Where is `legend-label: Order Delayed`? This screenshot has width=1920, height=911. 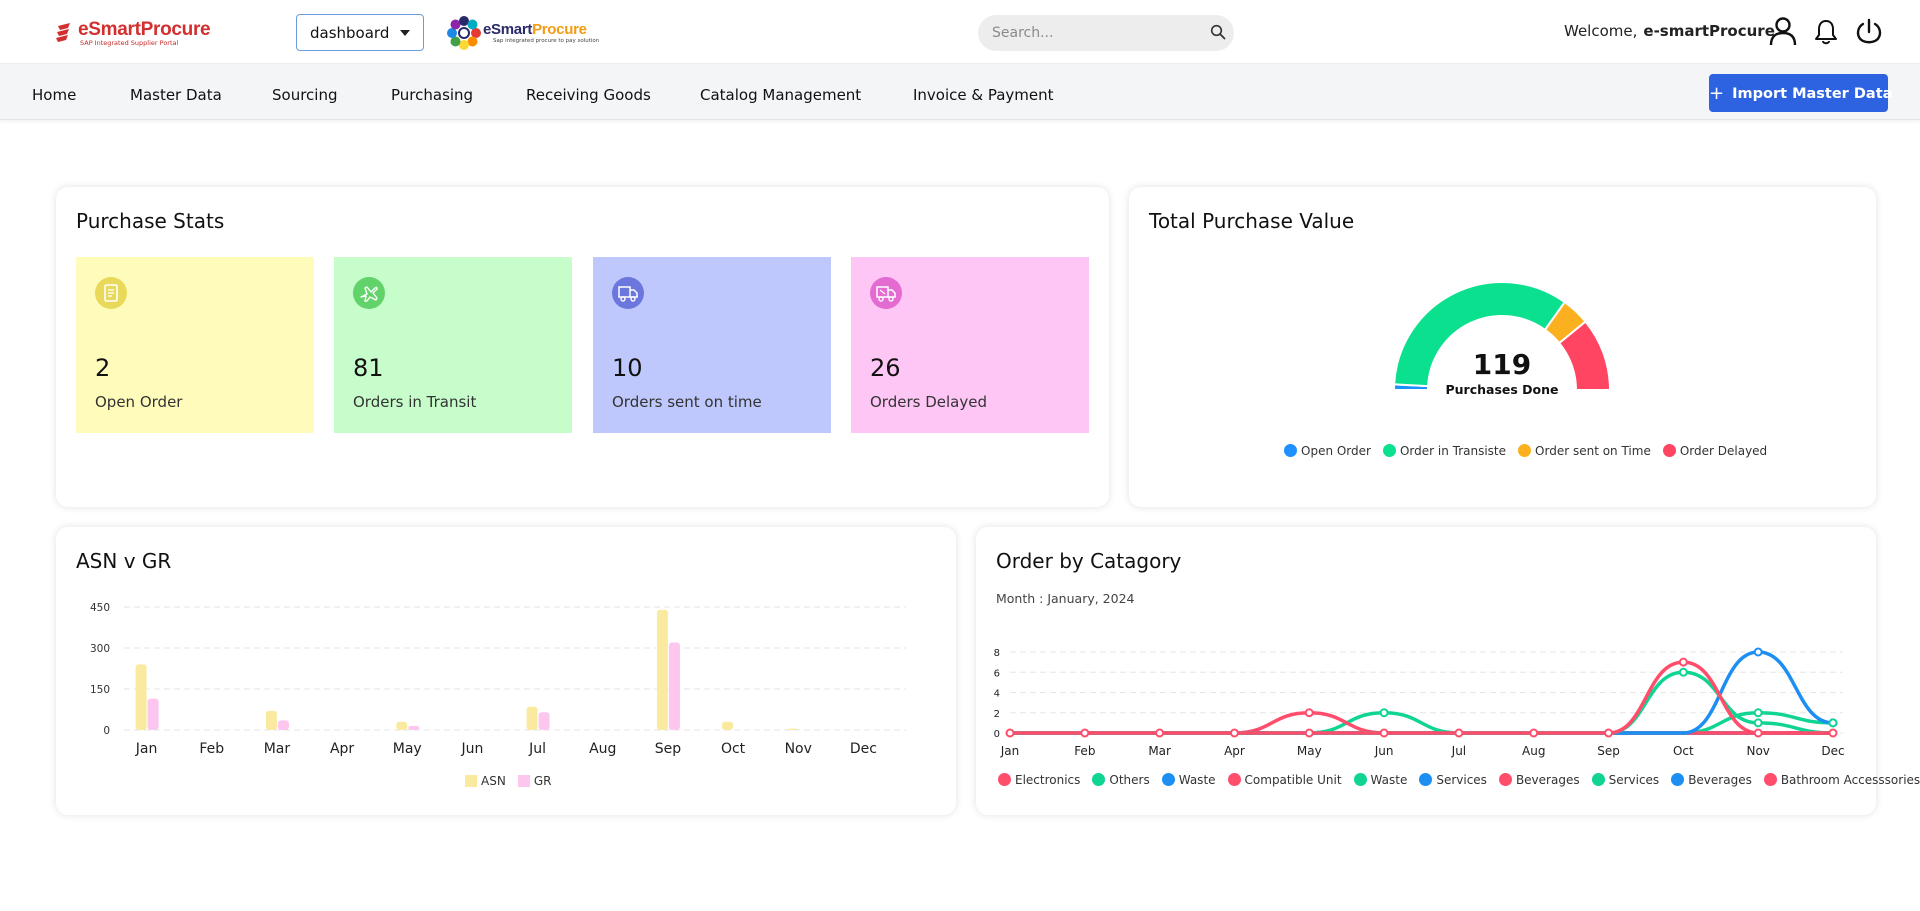
legend-label: Order Delayed is located at coordinates (1723, 451).